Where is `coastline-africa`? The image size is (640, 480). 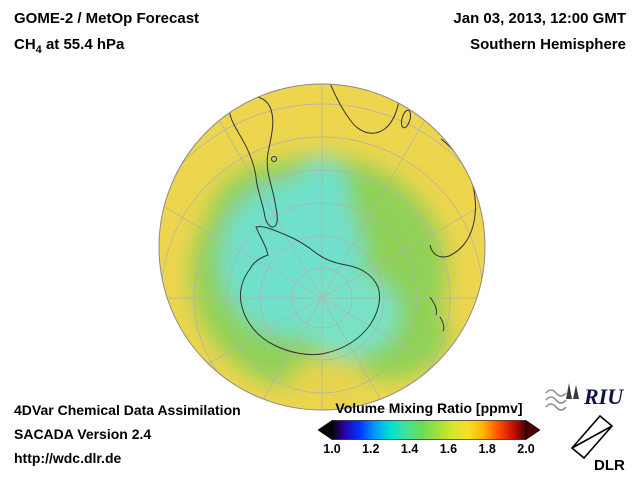 coastline-africa is located at coordinates (363, 109).